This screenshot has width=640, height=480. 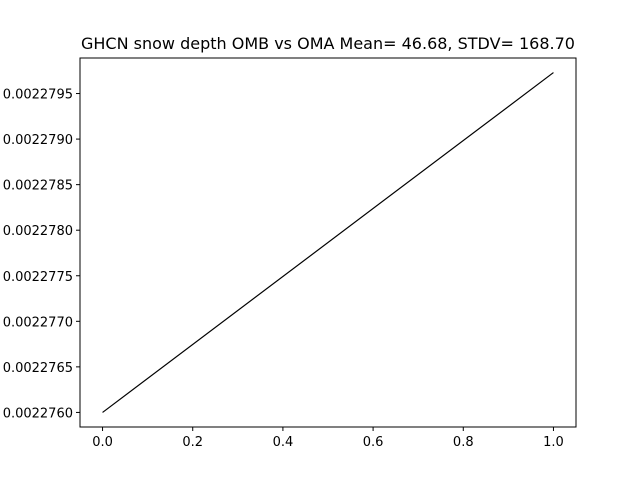 I want to click on y-tick-label: 0.0022765, so click(x=38, y=368).